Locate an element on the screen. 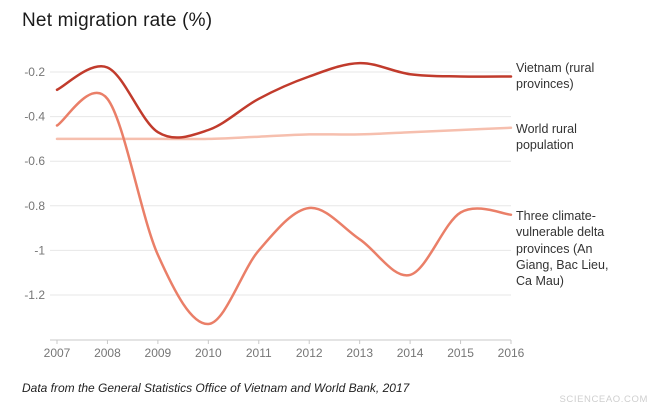 Image resolution: width=654 pixels, height=414 pixels. watermark: SCIENCEAO.COM is located at coordinates (603, 399).